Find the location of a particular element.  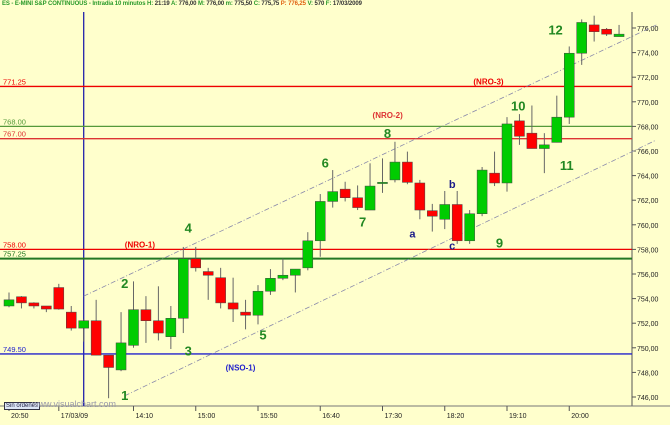

y-tick-label: 764,00 is located at coordinates (648, 177).